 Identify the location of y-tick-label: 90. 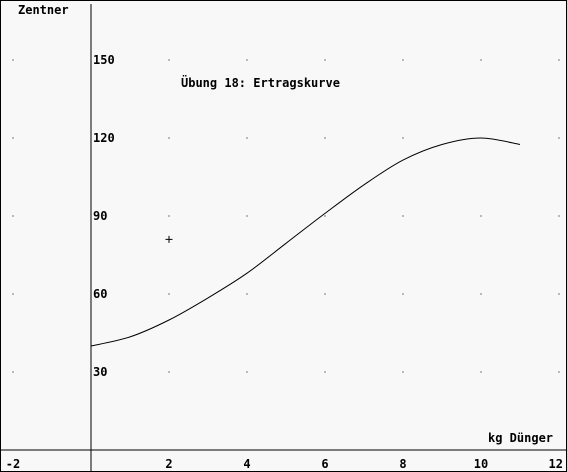
(100, 216).